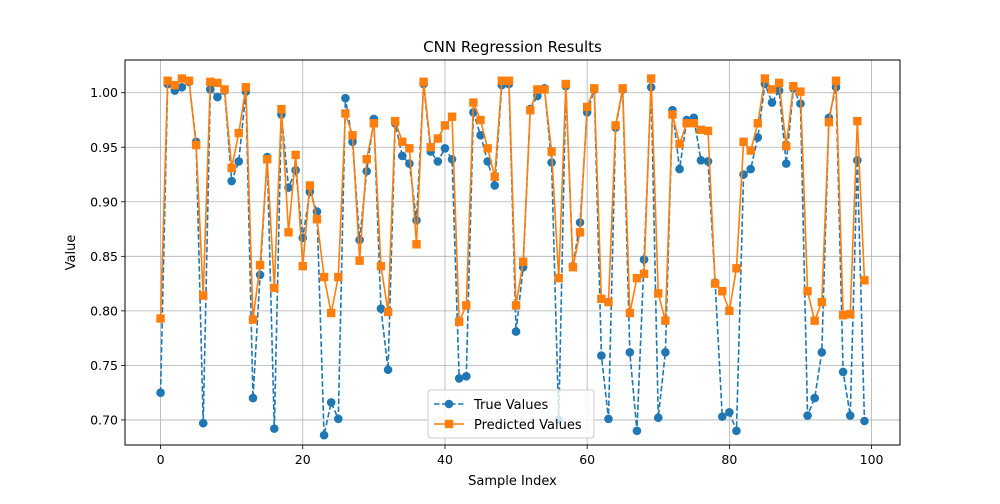 The image size is (1000, 504). What do you see at coordinates (104, 419) in the screenshot?
I see `y-tick-label: 0.70` at bounding box center [104, 419].